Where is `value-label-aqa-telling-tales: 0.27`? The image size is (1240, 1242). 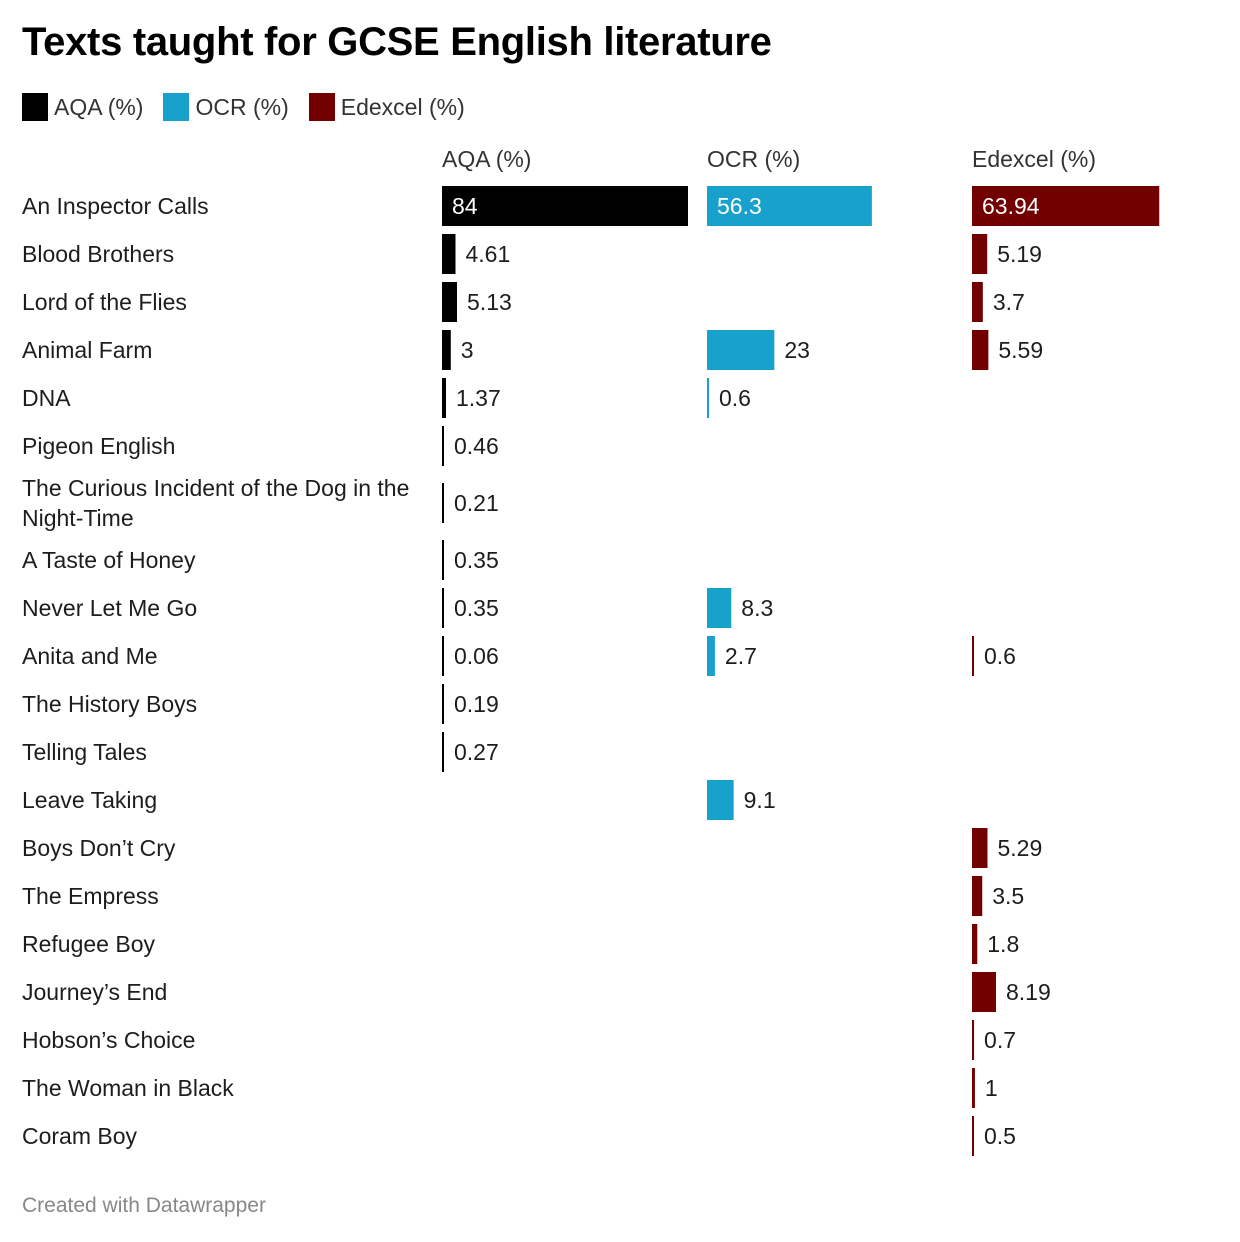 value-label-aqa-telling-tales: 0.27 is located at coordinates (476, 752).